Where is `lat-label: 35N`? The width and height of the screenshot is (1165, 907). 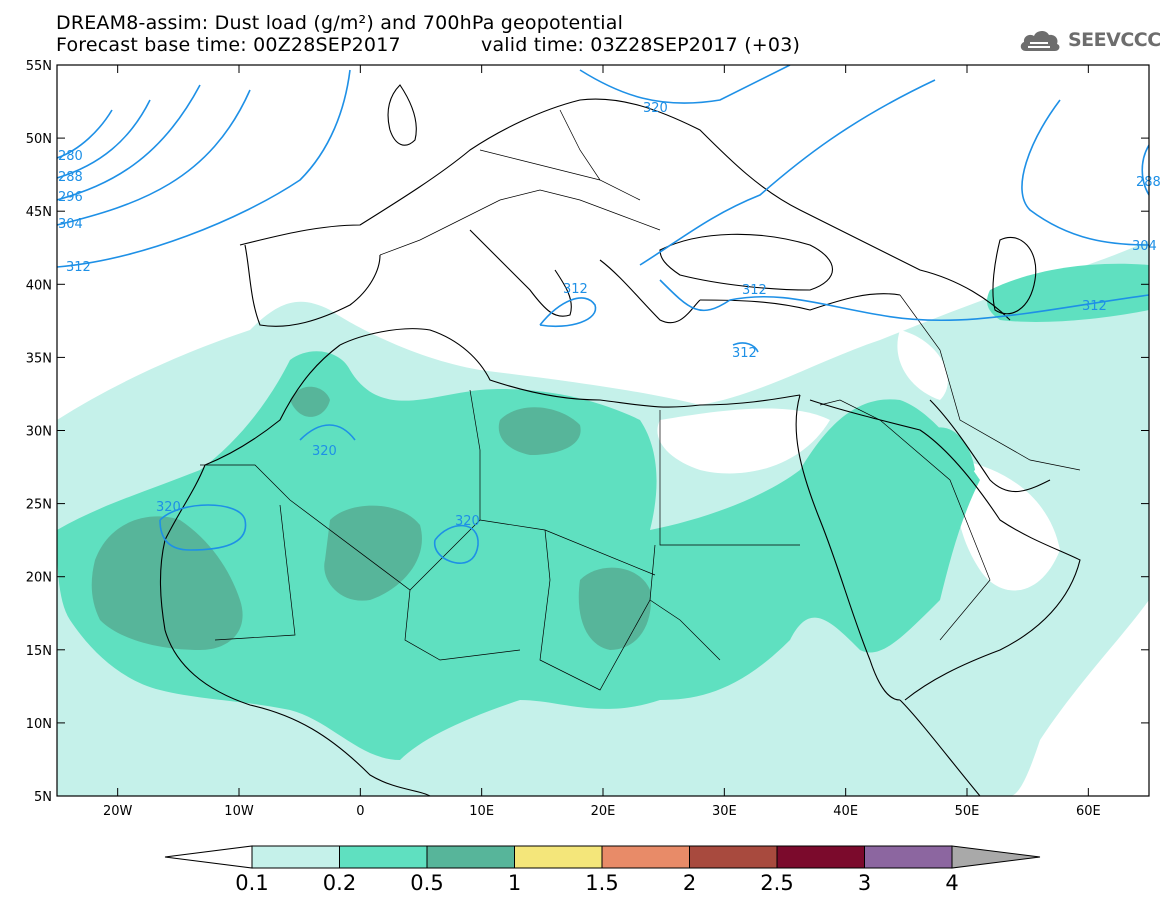
lat-label: 35N is located at coordinates (39, 358).